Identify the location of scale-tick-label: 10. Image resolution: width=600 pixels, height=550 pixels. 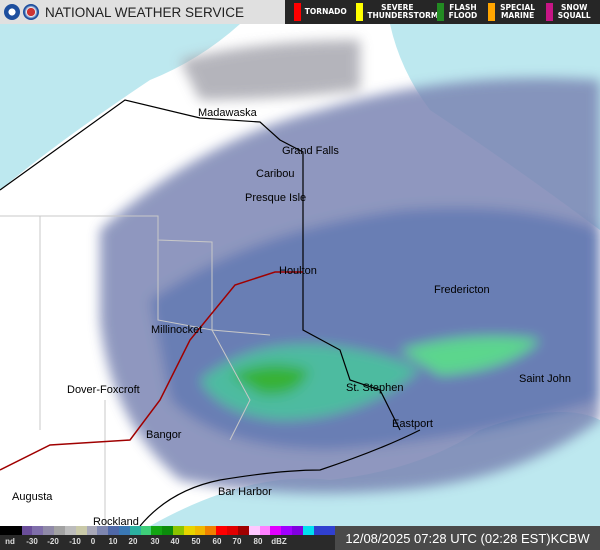
(113, 541).